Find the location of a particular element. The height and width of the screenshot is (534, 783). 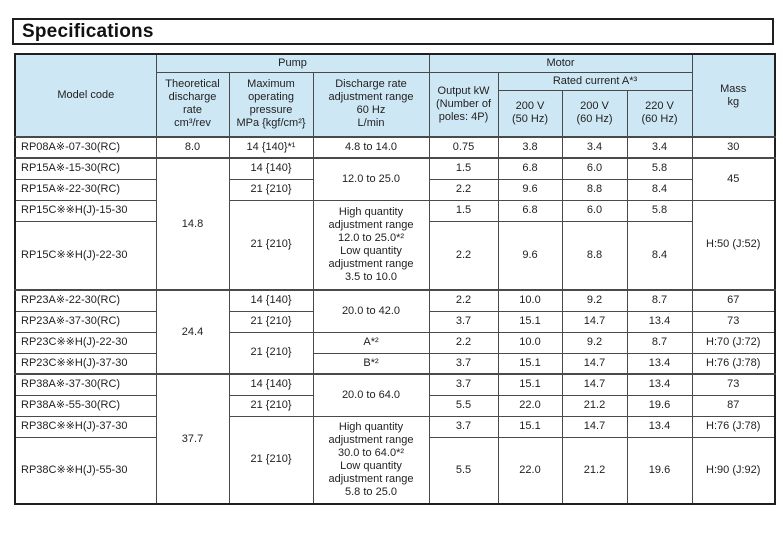

table-row: RP15C※※H(J)-22-30 2.2 9.6 8.8 8.4 is located at coordinates (394, 255).